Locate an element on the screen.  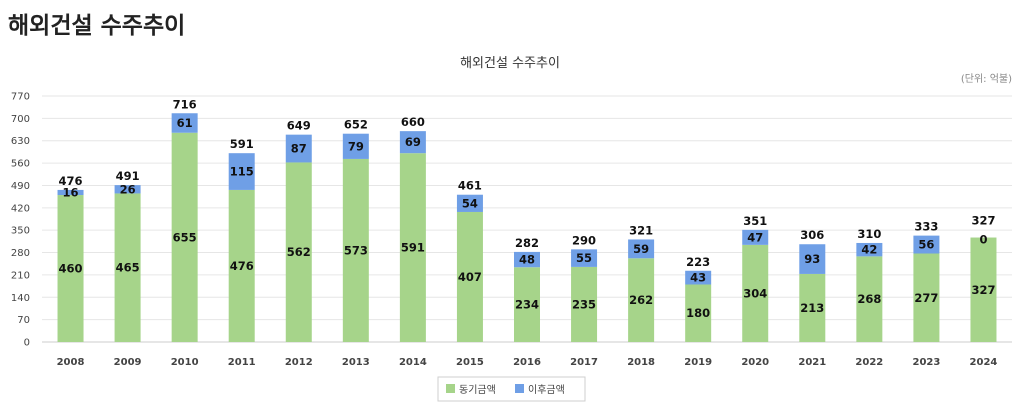
x-tick-label: 2015 is located at coordinates (470, 362).